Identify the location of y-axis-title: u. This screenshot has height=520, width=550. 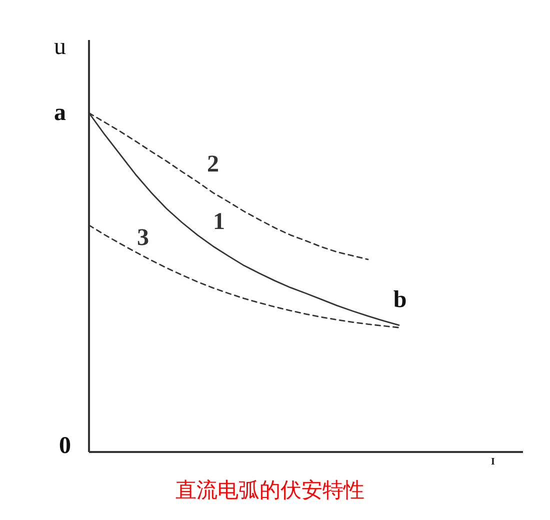
(60, 47).